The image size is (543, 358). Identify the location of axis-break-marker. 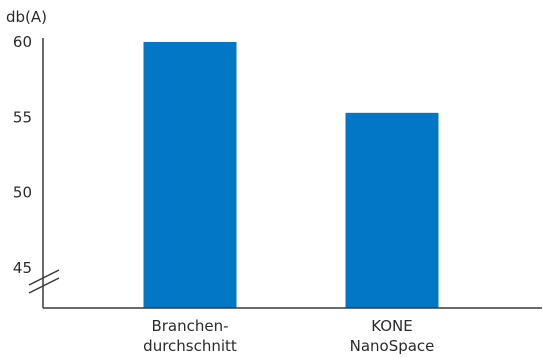
(44, 281).